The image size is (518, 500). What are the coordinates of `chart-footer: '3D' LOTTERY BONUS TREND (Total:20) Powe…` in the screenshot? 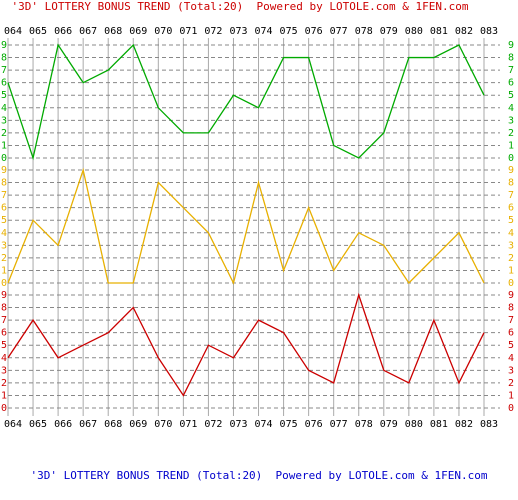 It's located at (259, 475).